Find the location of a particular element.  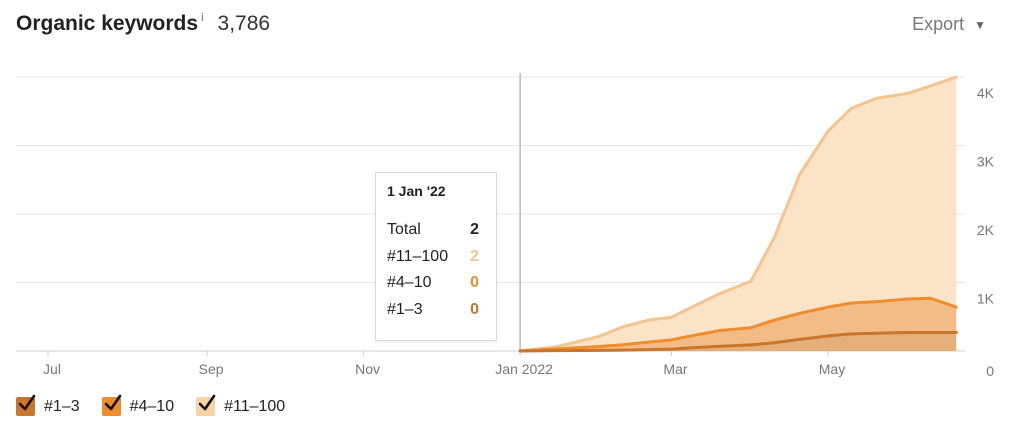

chart-header: Organic keywords i 3,786 is located at coordinates (143, 27).